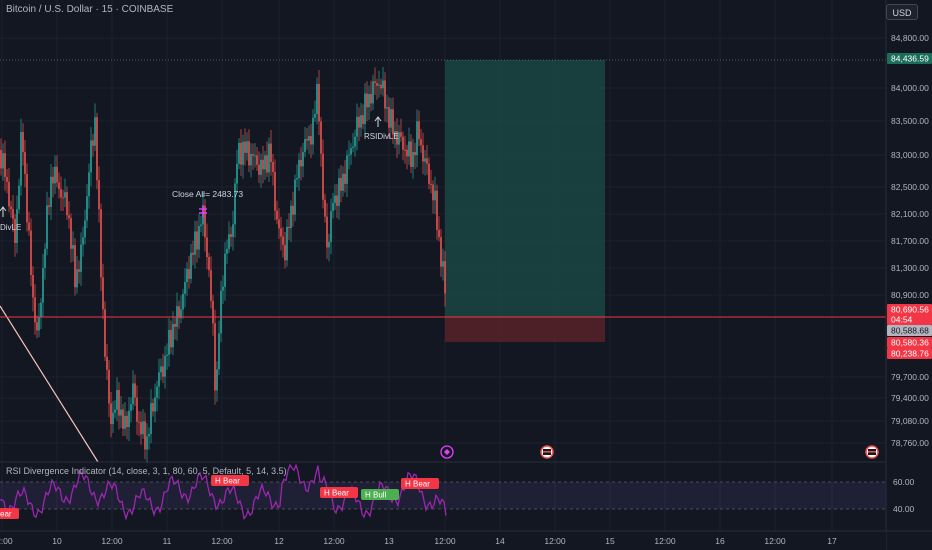 This screenshot has width=932, height=550. I want to click on rsi-band, so click(443, 495).